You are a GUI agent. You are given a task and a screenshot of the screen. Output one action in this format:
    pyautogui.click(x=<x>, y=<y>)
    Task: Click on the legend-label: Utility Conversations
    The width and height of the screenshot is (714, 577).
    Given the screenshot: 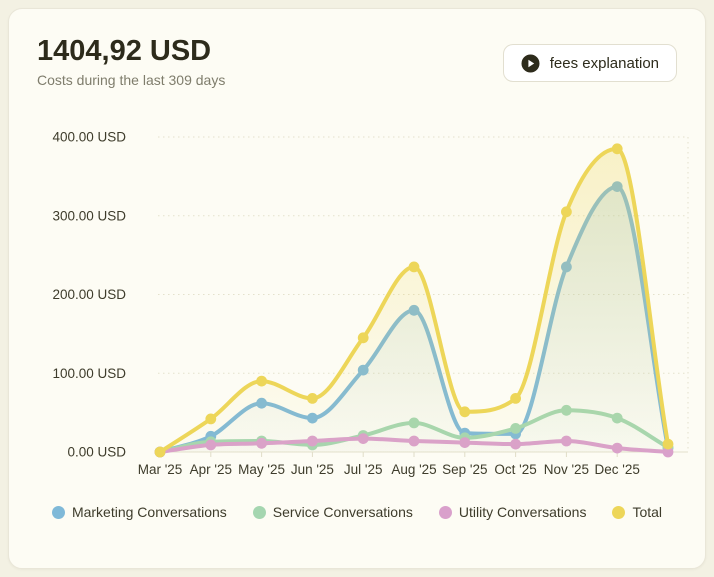 What is the action you would take?
    pyautogui.click(x=522, y=512)
    